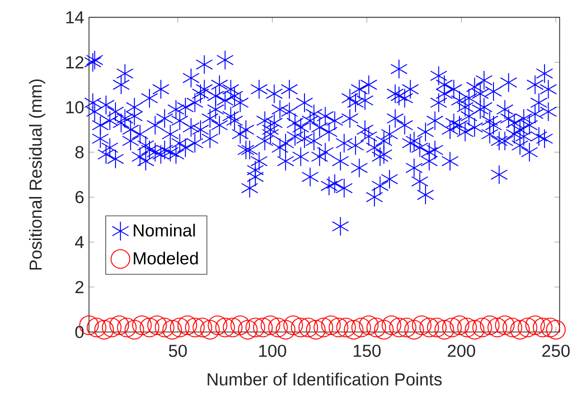  I want to click on x-axis-title: Number of Identification Points, so click(325, 379).